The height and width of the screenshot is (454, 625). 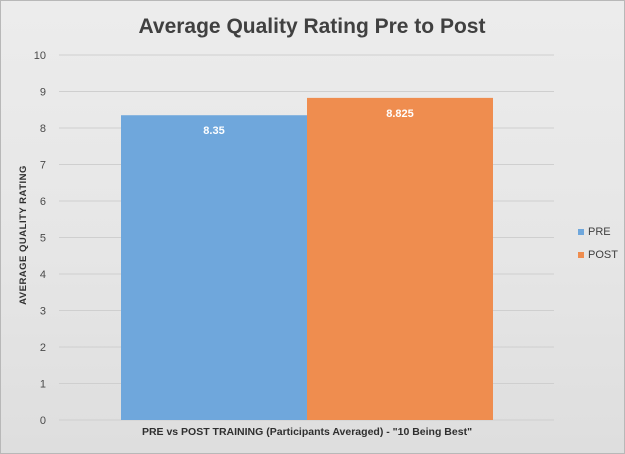 I want to click on legend-swatch-post, so click(x=581, y=255).